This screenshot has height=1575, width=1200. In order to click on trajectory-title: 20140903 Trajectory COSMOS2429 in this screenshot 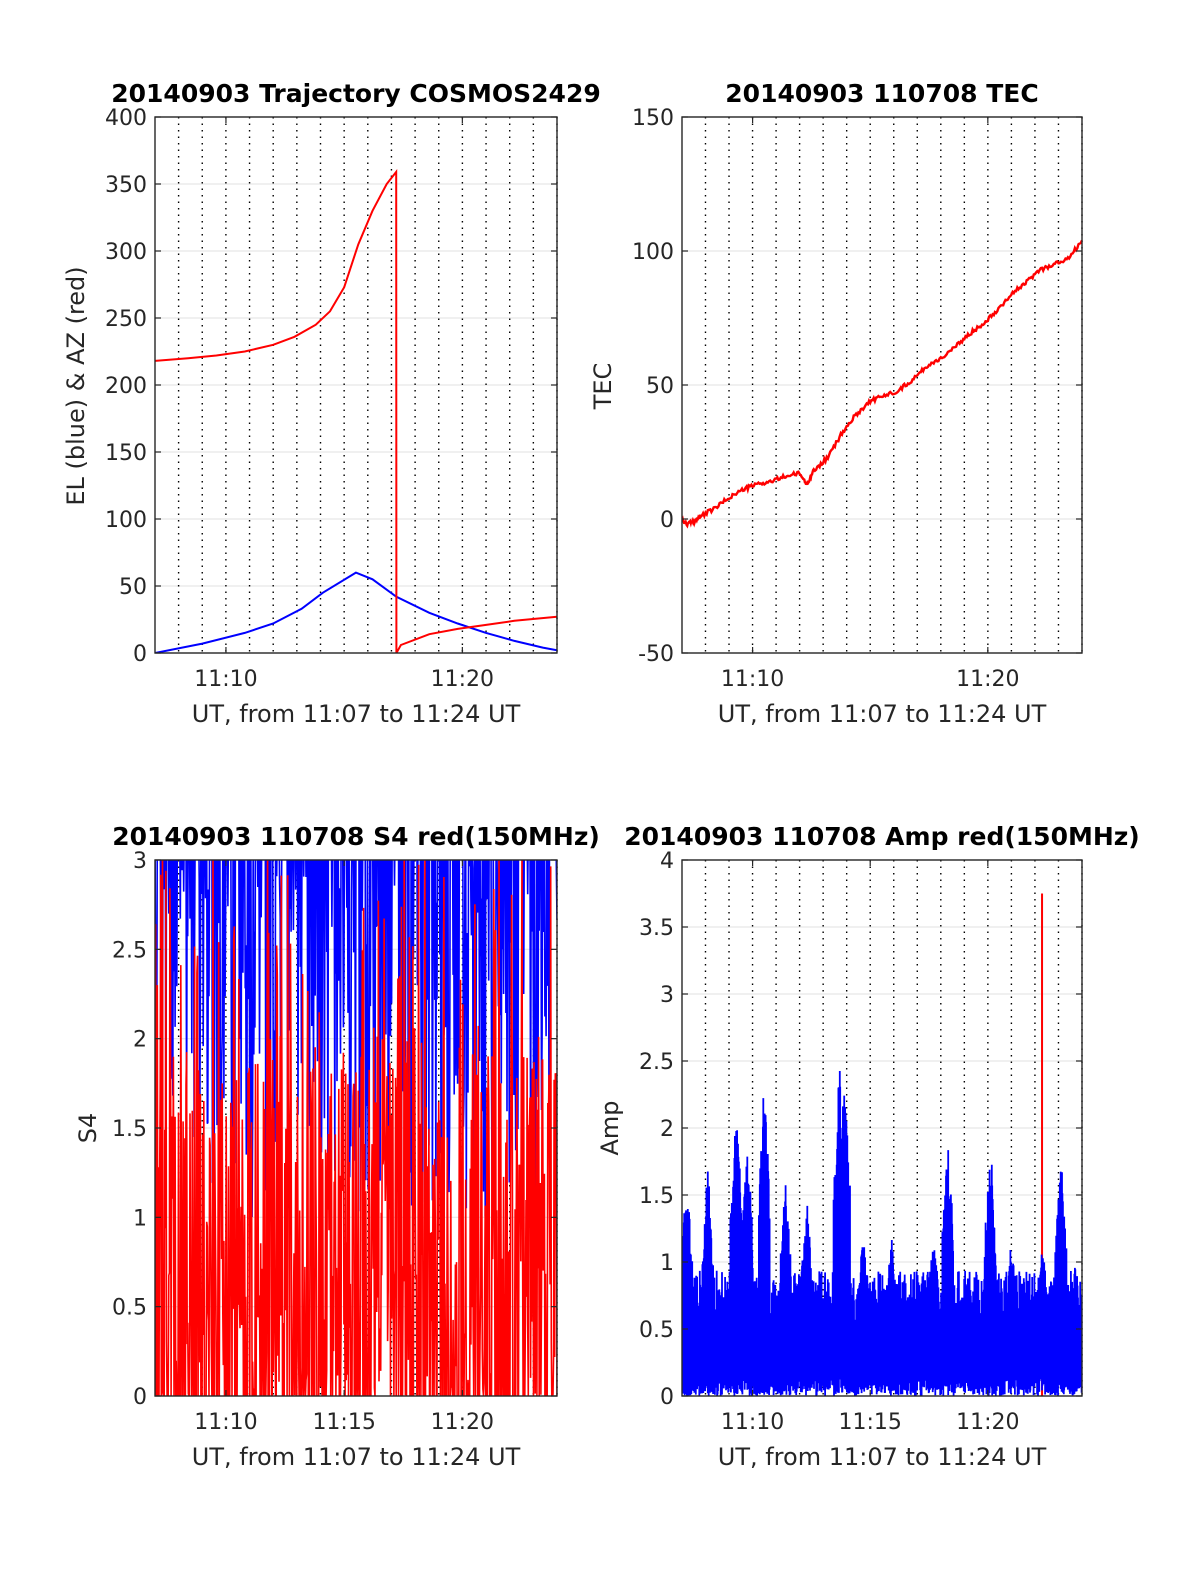, I will do `click(356, 93)`.